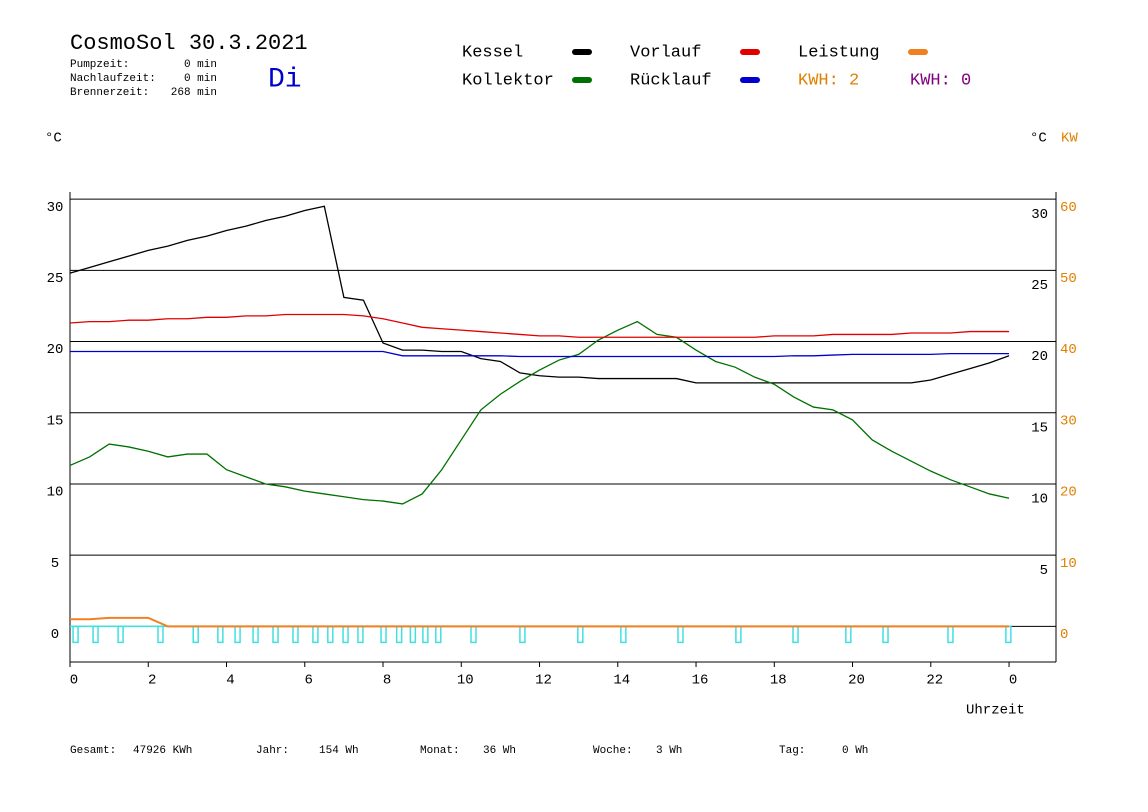 The height and width of the screenshot is (812, 1148). I want to click on y-tick-label: 15, so click(55, 421).